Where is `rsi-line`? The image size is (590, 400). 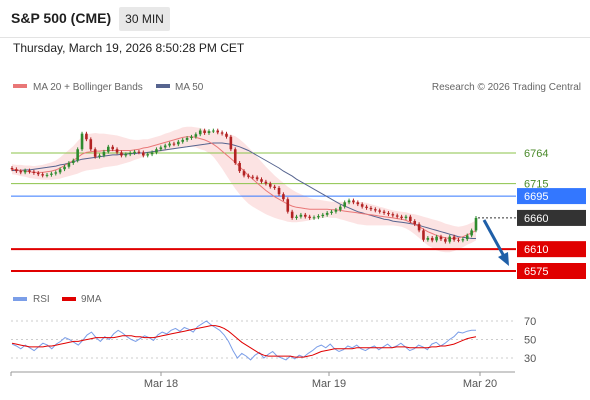
rsi-line is located at coordinates (243, 340).